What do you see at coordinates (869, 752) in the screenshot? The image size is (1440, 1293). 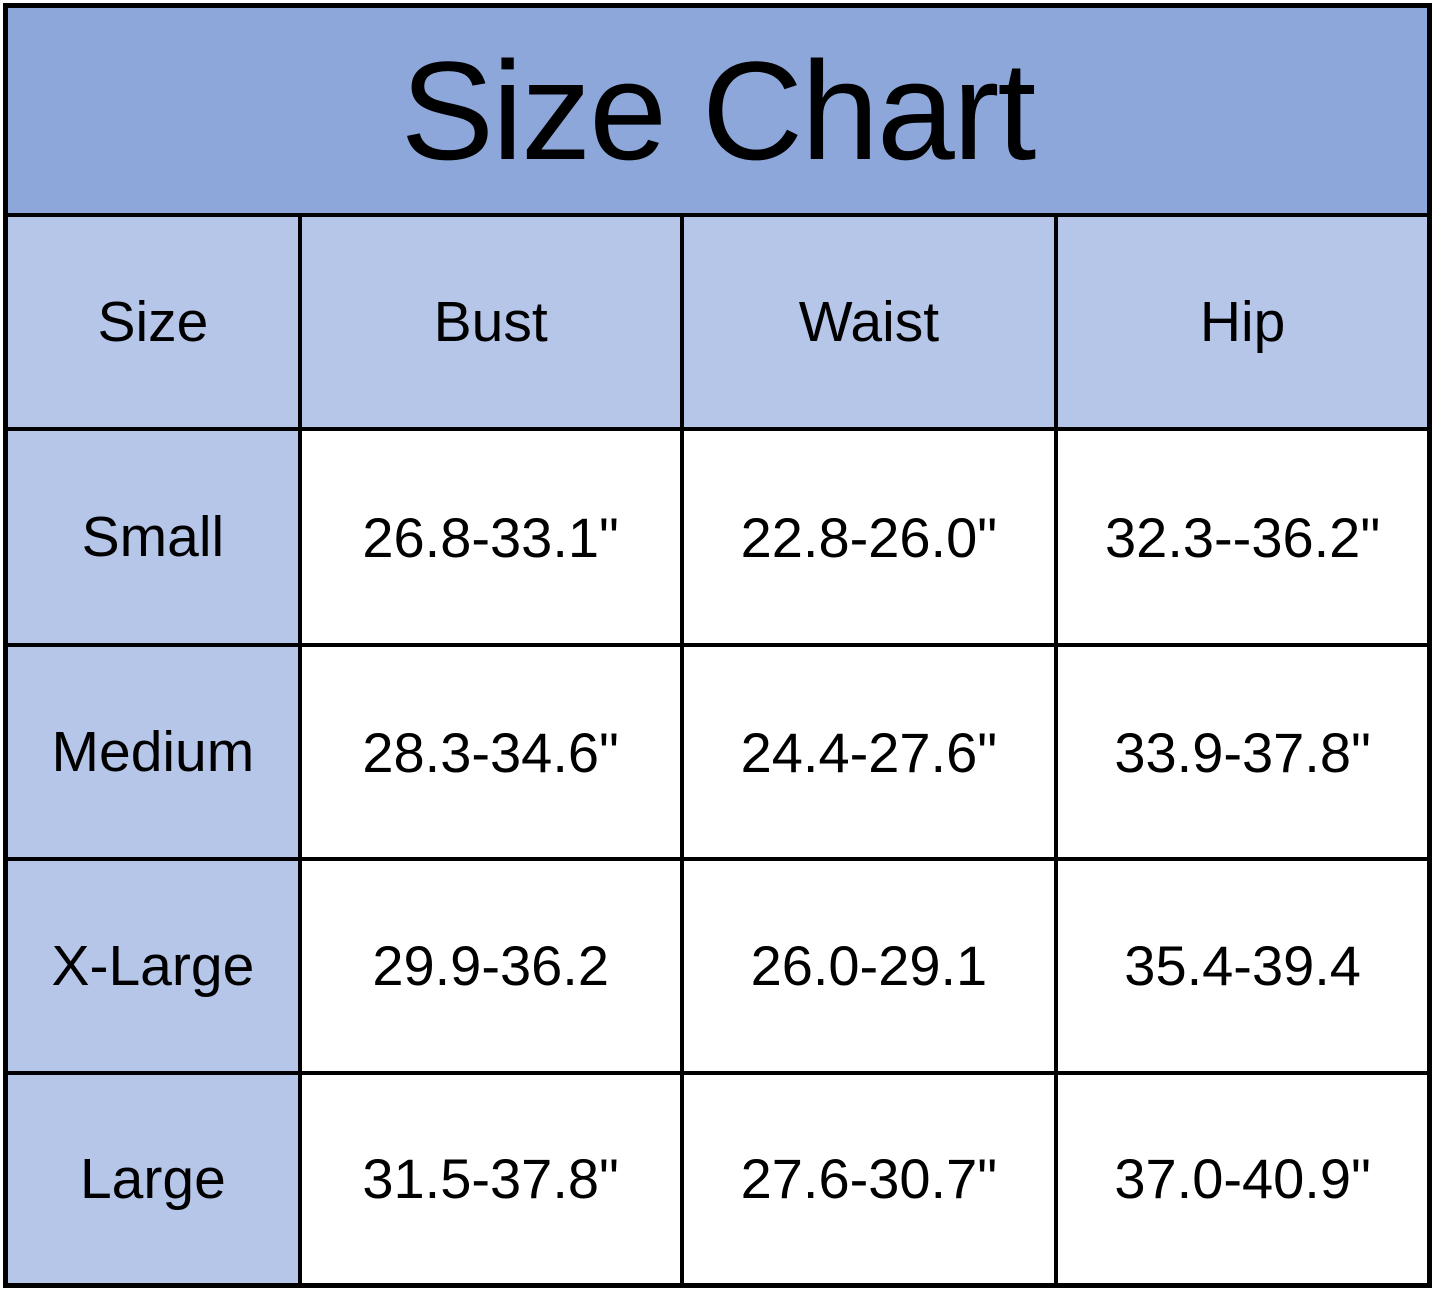 I see `cell-medium-waist: 24.4-27.6"` at bounding box center [869, 752].